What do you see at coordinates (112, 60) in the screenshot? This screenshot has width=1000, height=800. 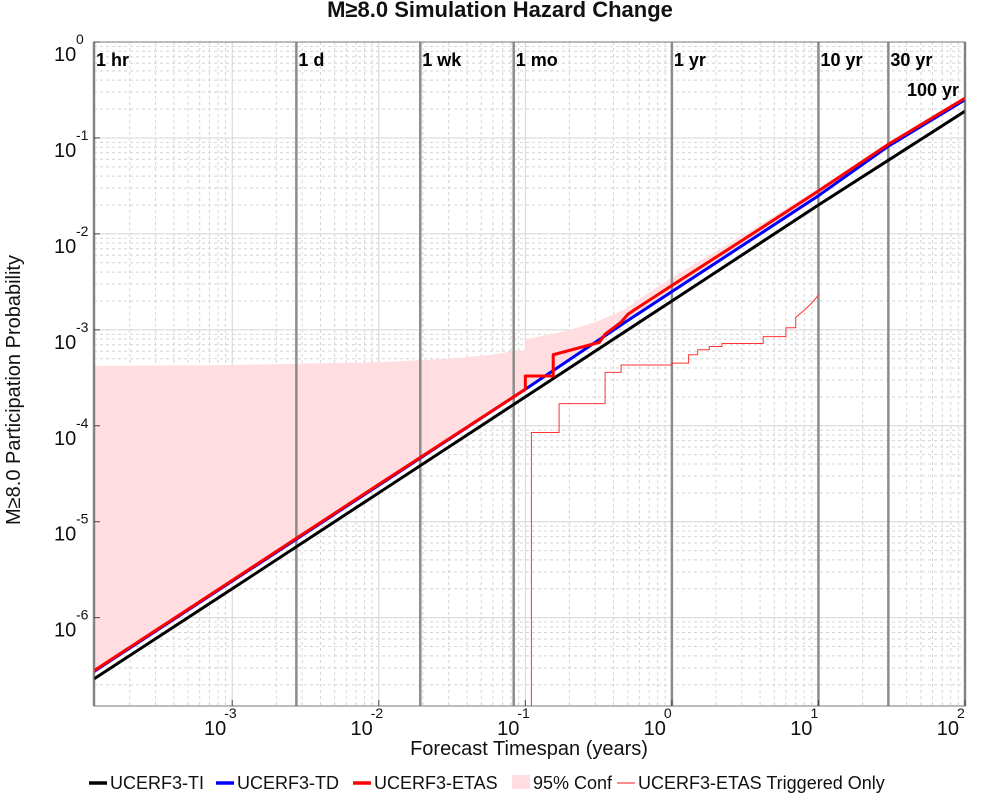 I see `time-marker-label: 1 hr` at bounding box center [112, 60].